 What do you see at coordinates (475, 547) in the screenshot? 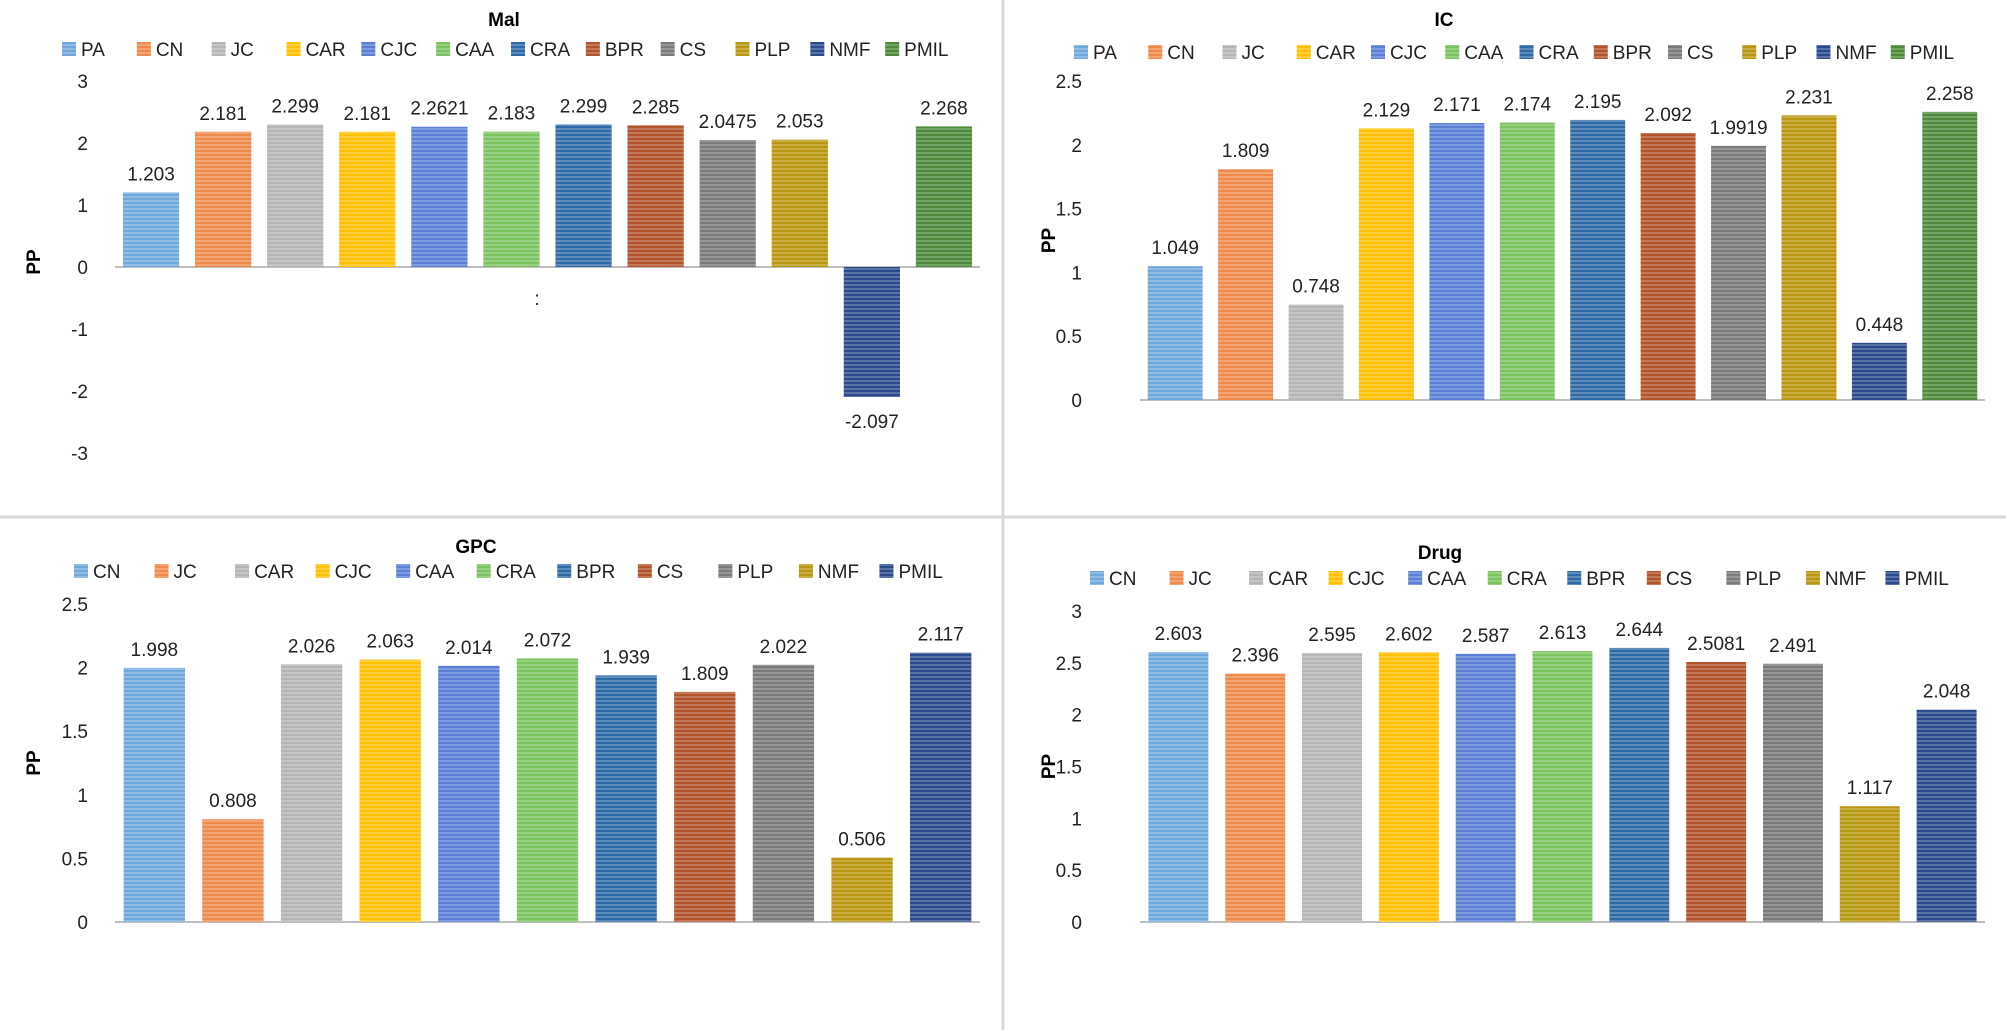
I see `chart-title: GPC` at bounding box center [475, 547].